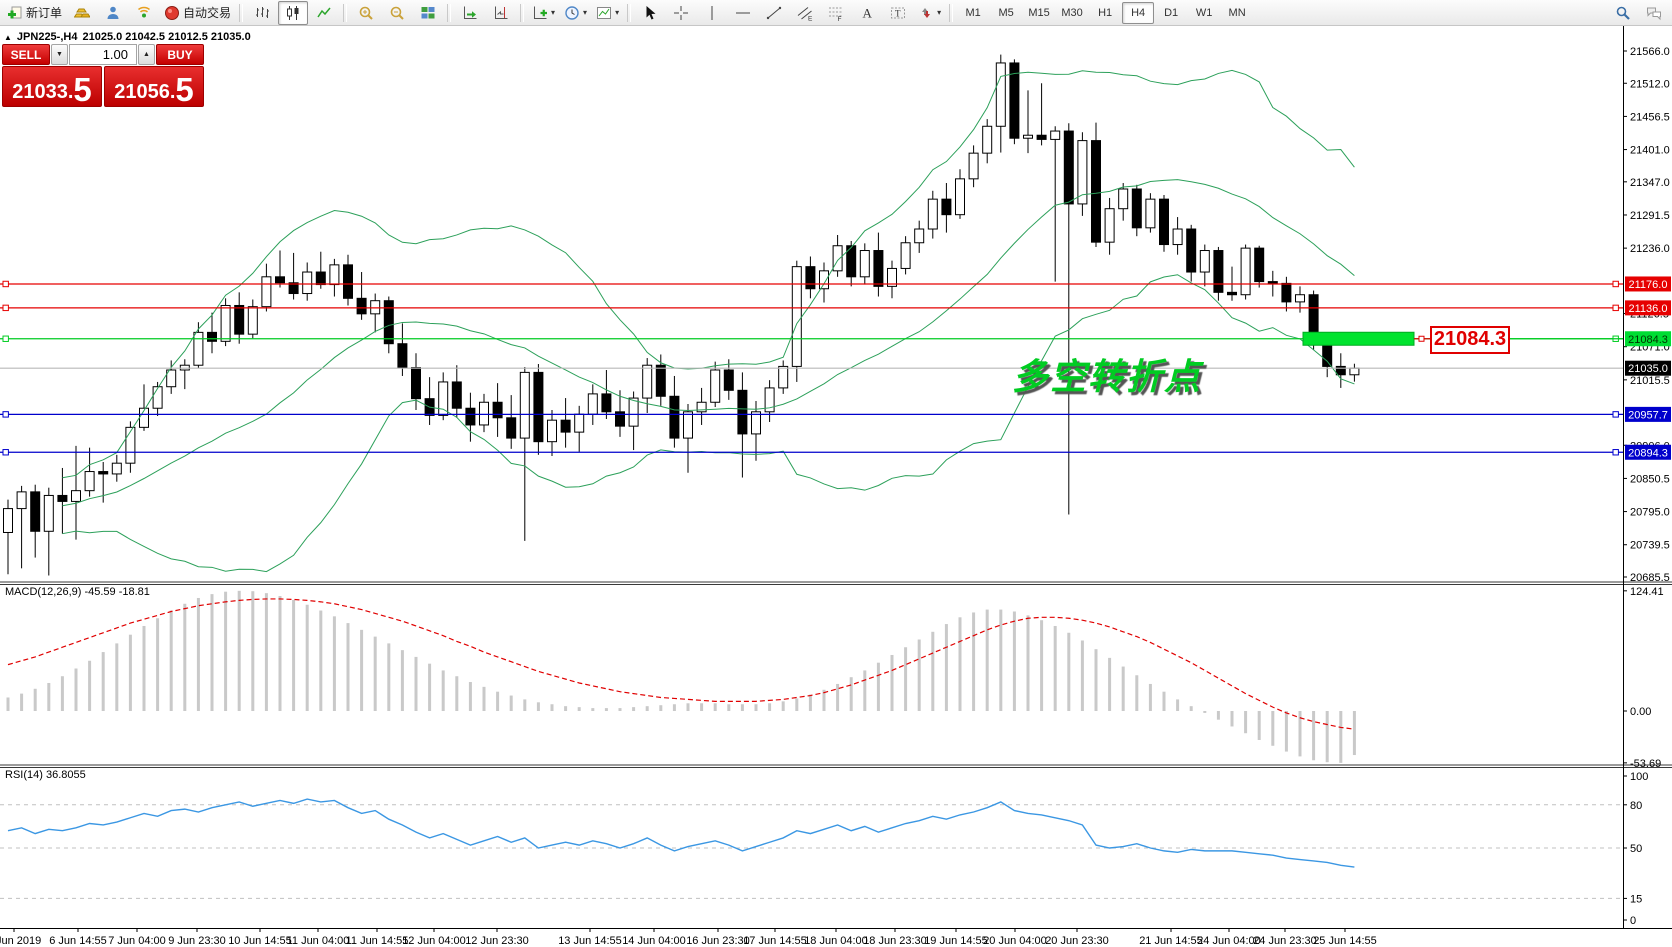 The width and height of the screenshot is (1672, 947). I want to click on volume-increase-button: ▲, so click(146, 54).